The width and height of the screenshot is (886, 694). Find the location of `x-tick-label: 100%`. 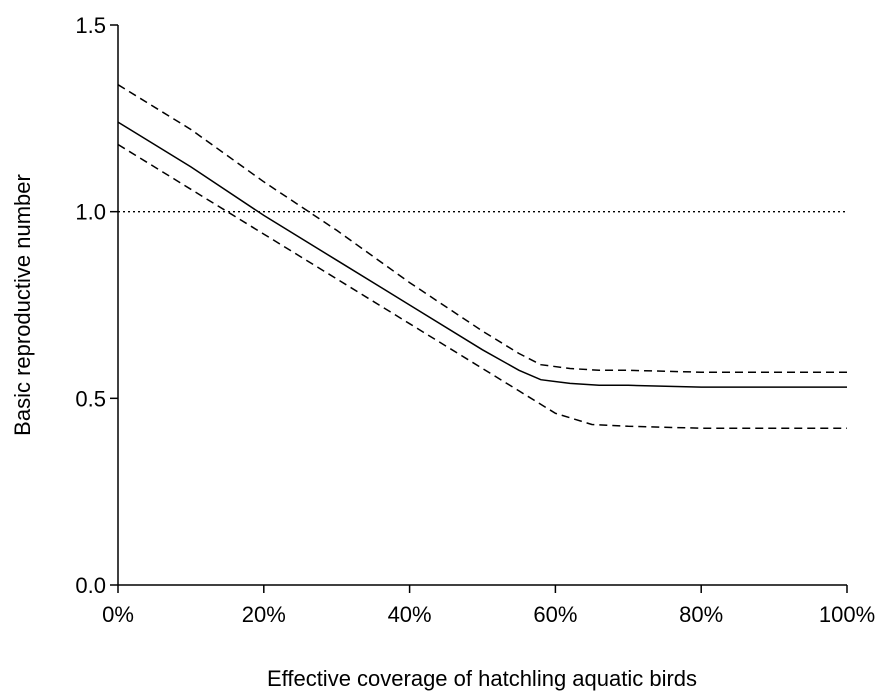

x-tick-label: 100% is located at coordinates (847, 614).